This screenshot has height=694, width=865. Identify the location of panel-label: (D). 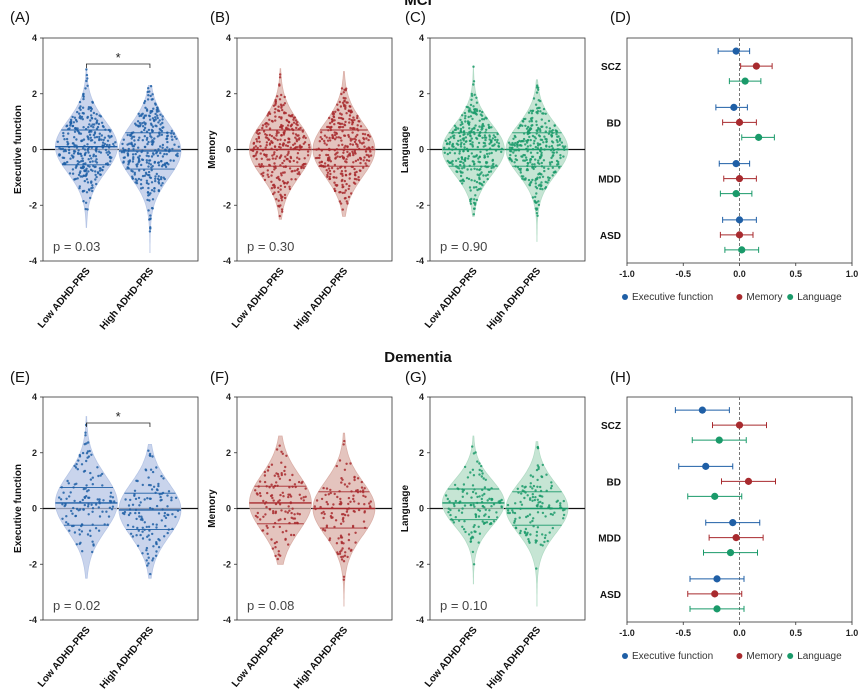
(620, 17).